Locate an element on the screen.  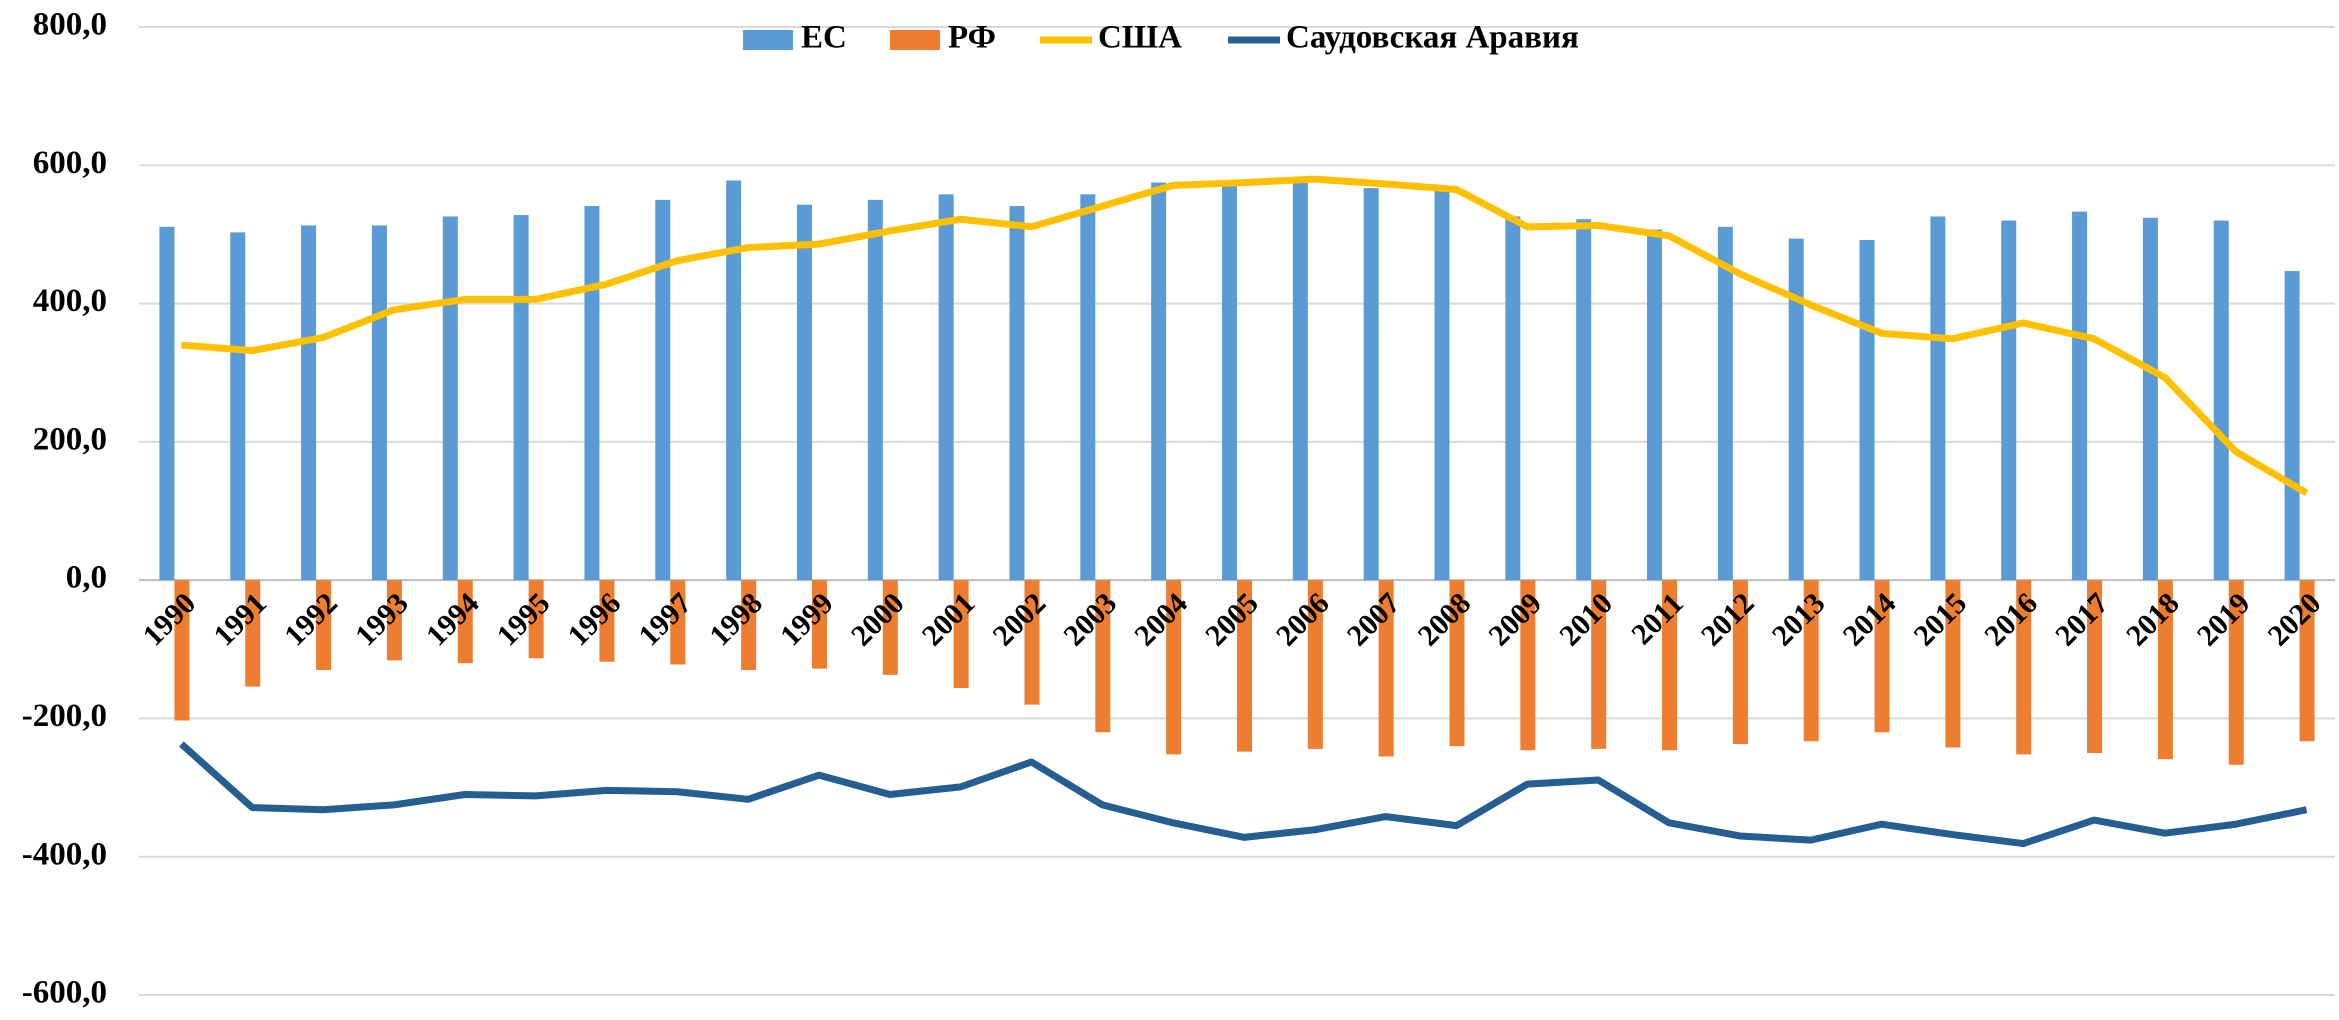
legend-item: РФ is located at coordinates (943, 38).